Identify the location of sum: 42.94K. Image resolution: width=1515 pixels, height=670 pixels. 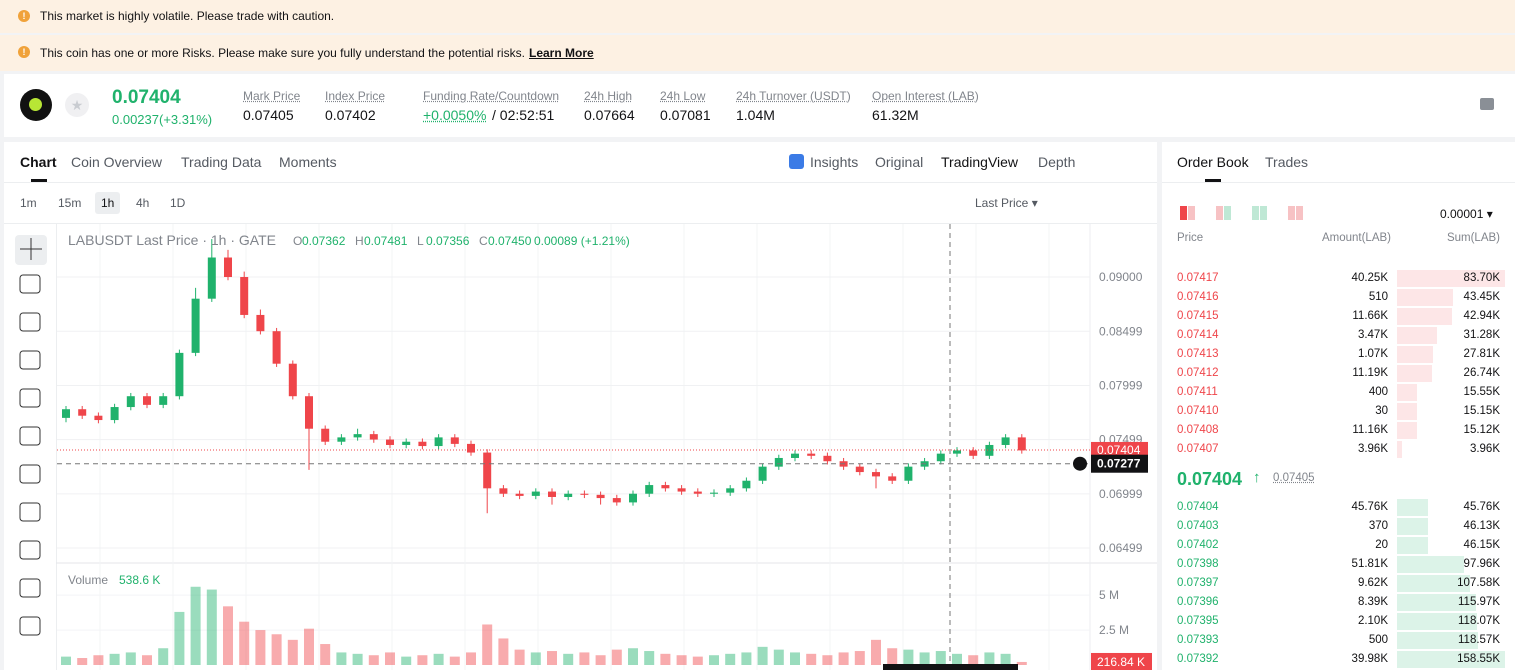
(1481, 316).